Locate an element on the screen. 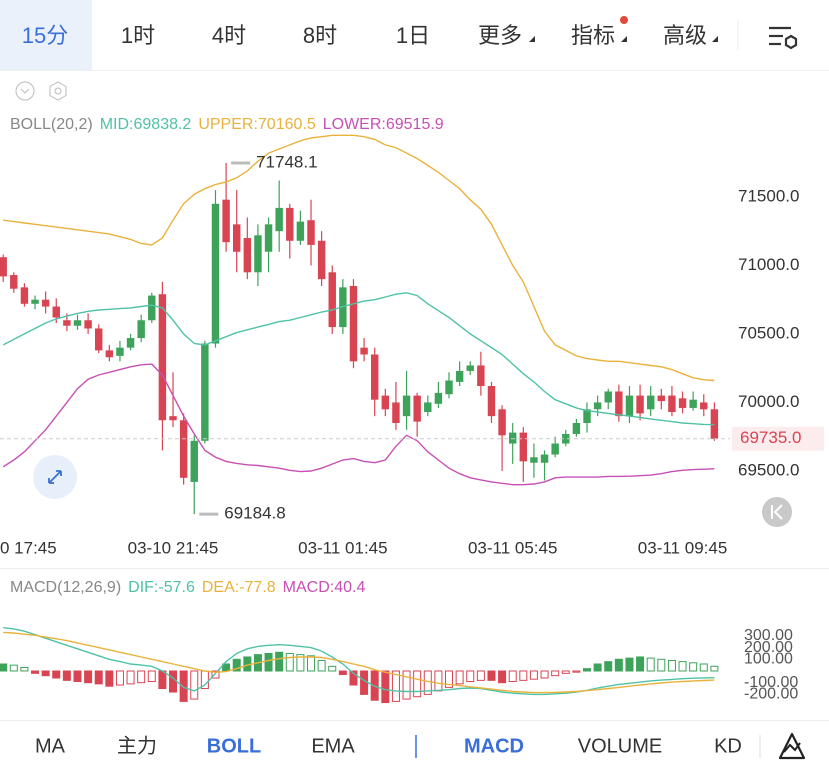 The image size is (829, 773). macd-line is located at coordinates (359, 662).